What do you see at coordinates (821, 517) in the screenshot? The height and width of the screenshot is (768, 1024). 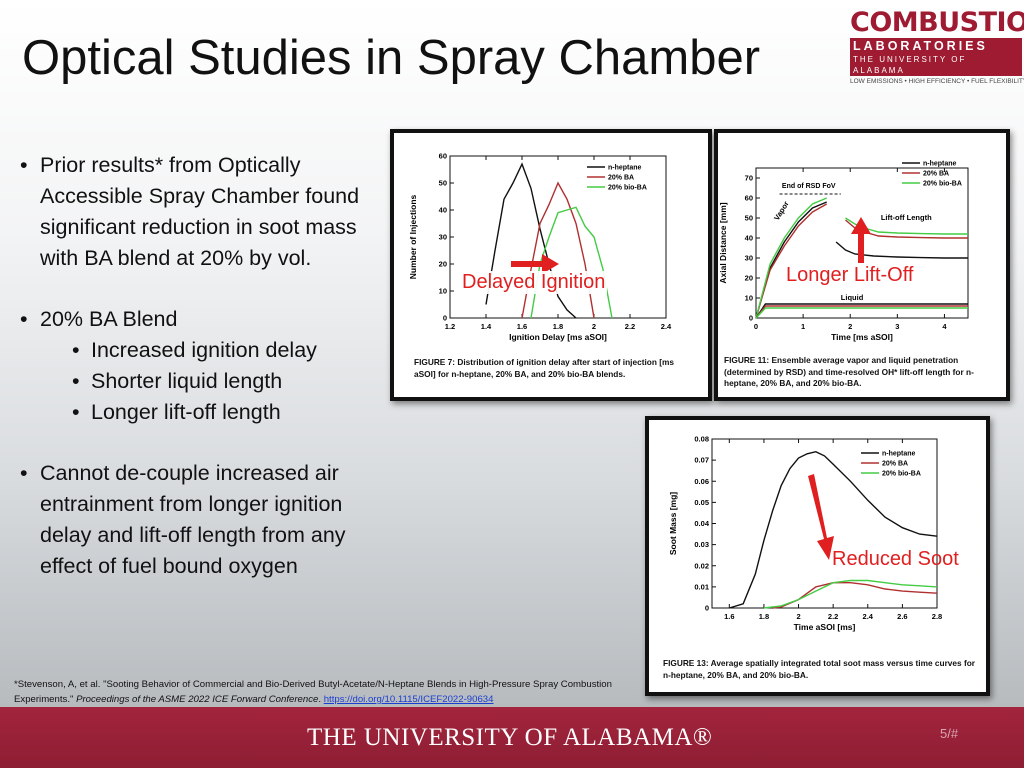 I see `arrow-down-icon` at bounding box center [821, 517].